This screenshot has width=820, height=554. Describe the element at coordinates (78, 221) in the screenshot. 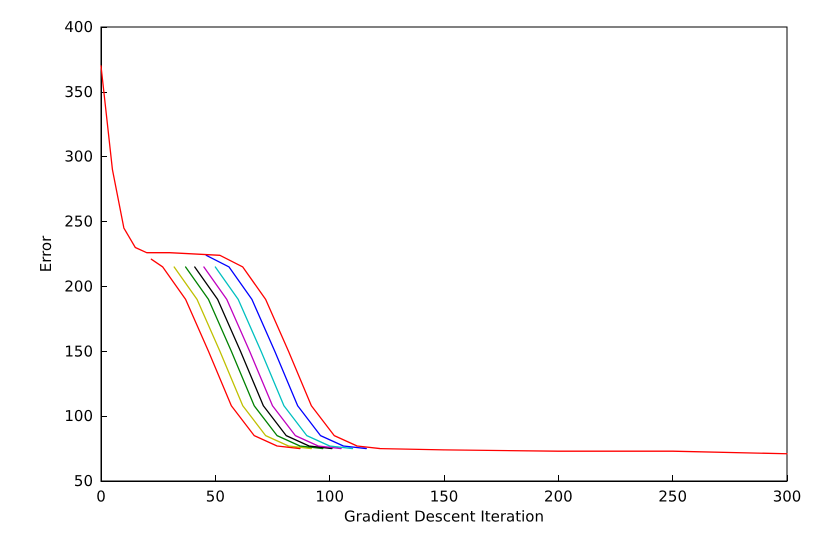

I see `y-tick-label: 250` at that location.